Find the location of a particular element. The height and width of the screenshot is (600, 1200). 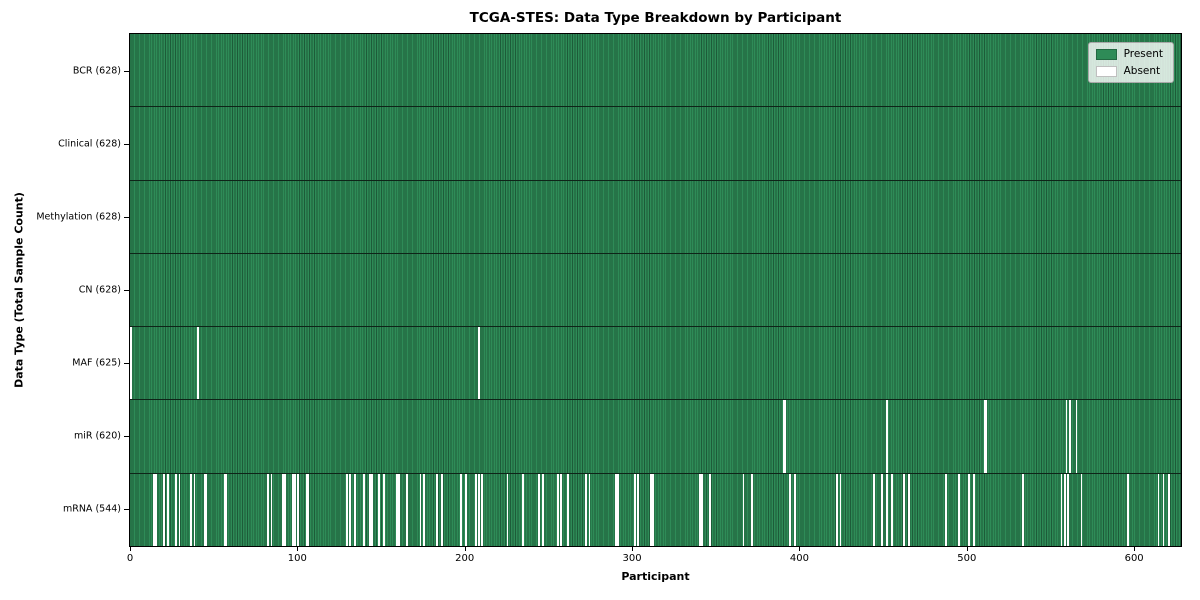

ytick-label-MAF: MAF (625) is located at coordinates (96, 363).